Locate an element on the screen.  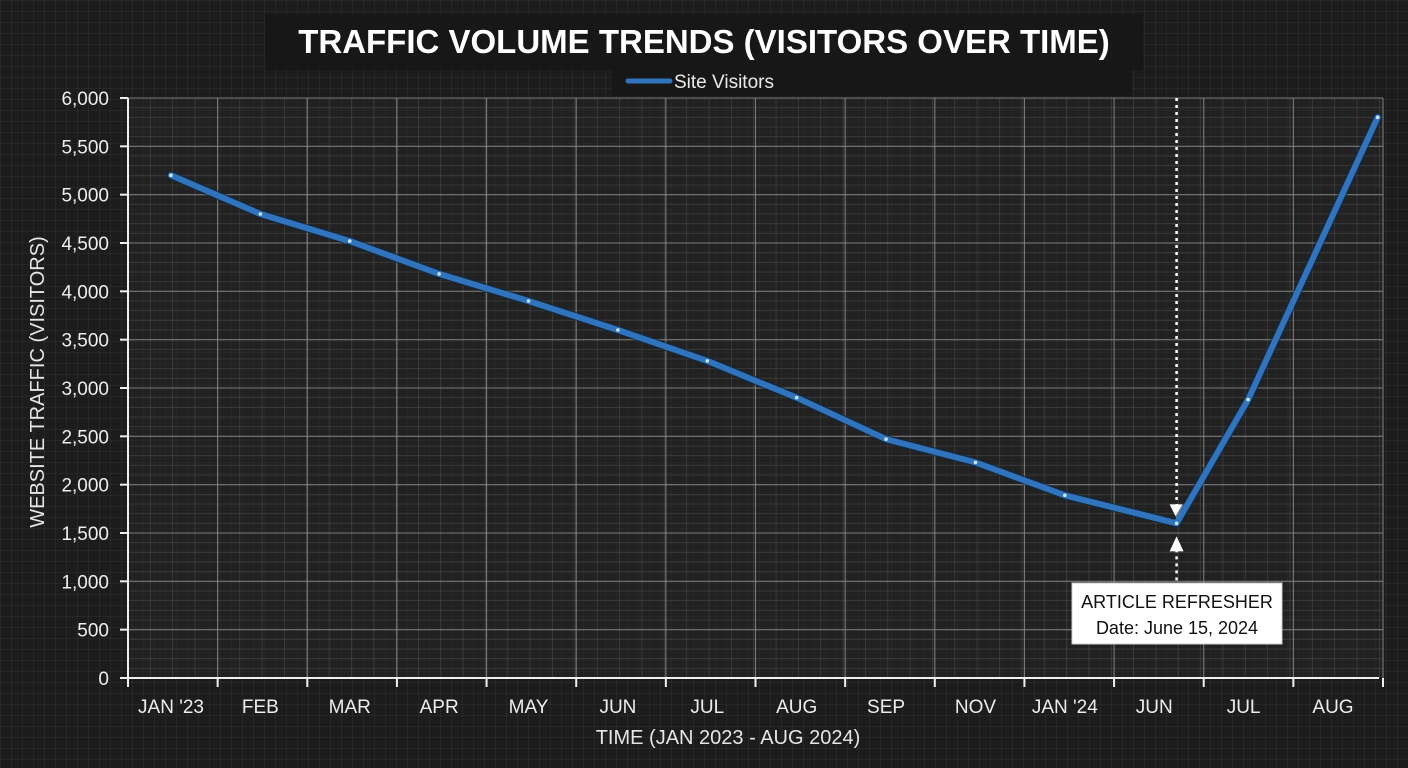
annotation-title: ARTICLE REFRESHER is located at coordinates (1177, 602).